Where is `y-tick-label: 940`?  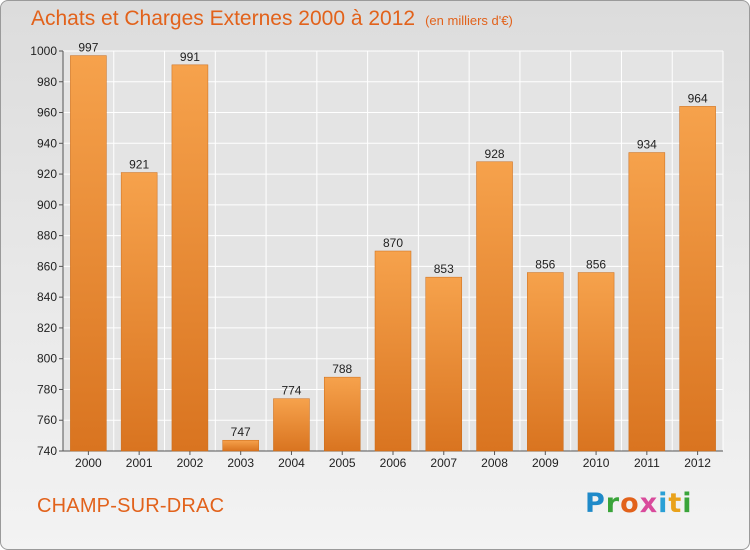
y-tick-label: 940 is located at coordinates (47, 143).